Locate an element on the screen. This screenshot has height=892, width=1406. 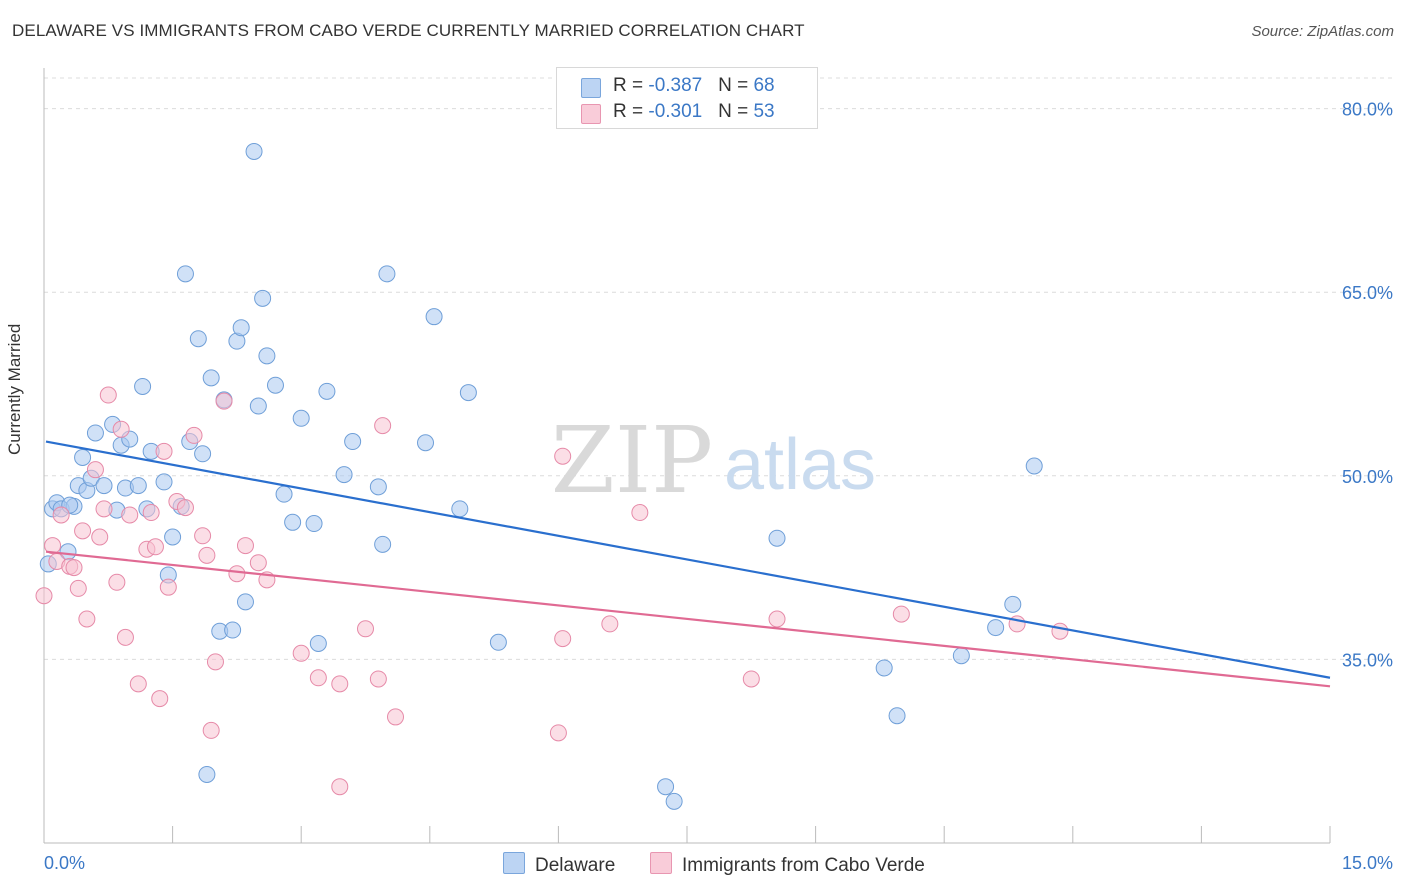
delaware-r-label: R = is located at coordinates (631, 85).